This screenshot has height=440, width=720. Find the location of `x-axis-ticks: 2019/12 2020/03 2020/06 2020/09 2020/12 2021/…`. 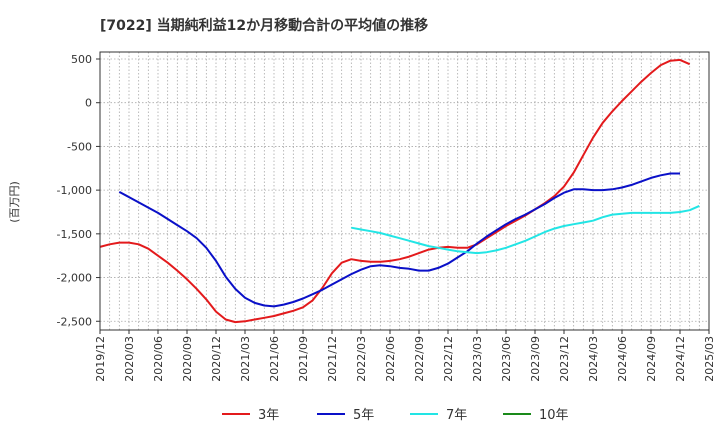

x-axis-ticks: 2019/12 2020/03 2020/06 2020/09 2020/12 2021/… is located at coordinates (405, 356).